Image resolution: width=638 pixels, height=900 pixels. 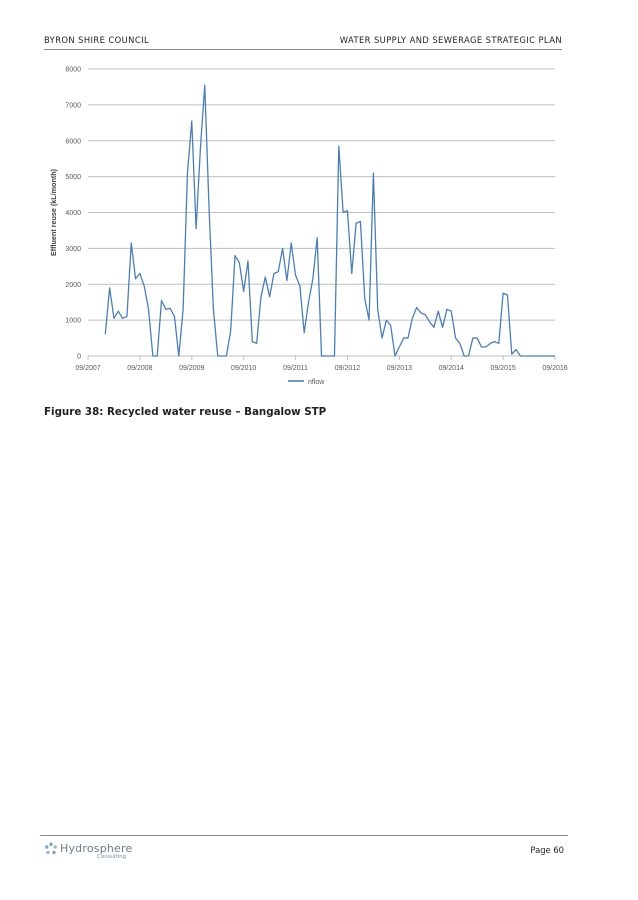 What do you see at coordinates (73, 321) in the screenshot?
I see `y-tick-label: 1000` at bounding box center [73, 321].